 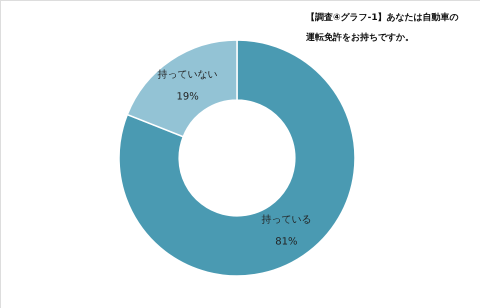 What do you see at coordinates (187, 96) in the screenshot?
I see `data-label: 19%` at bounding box center [187, 96].